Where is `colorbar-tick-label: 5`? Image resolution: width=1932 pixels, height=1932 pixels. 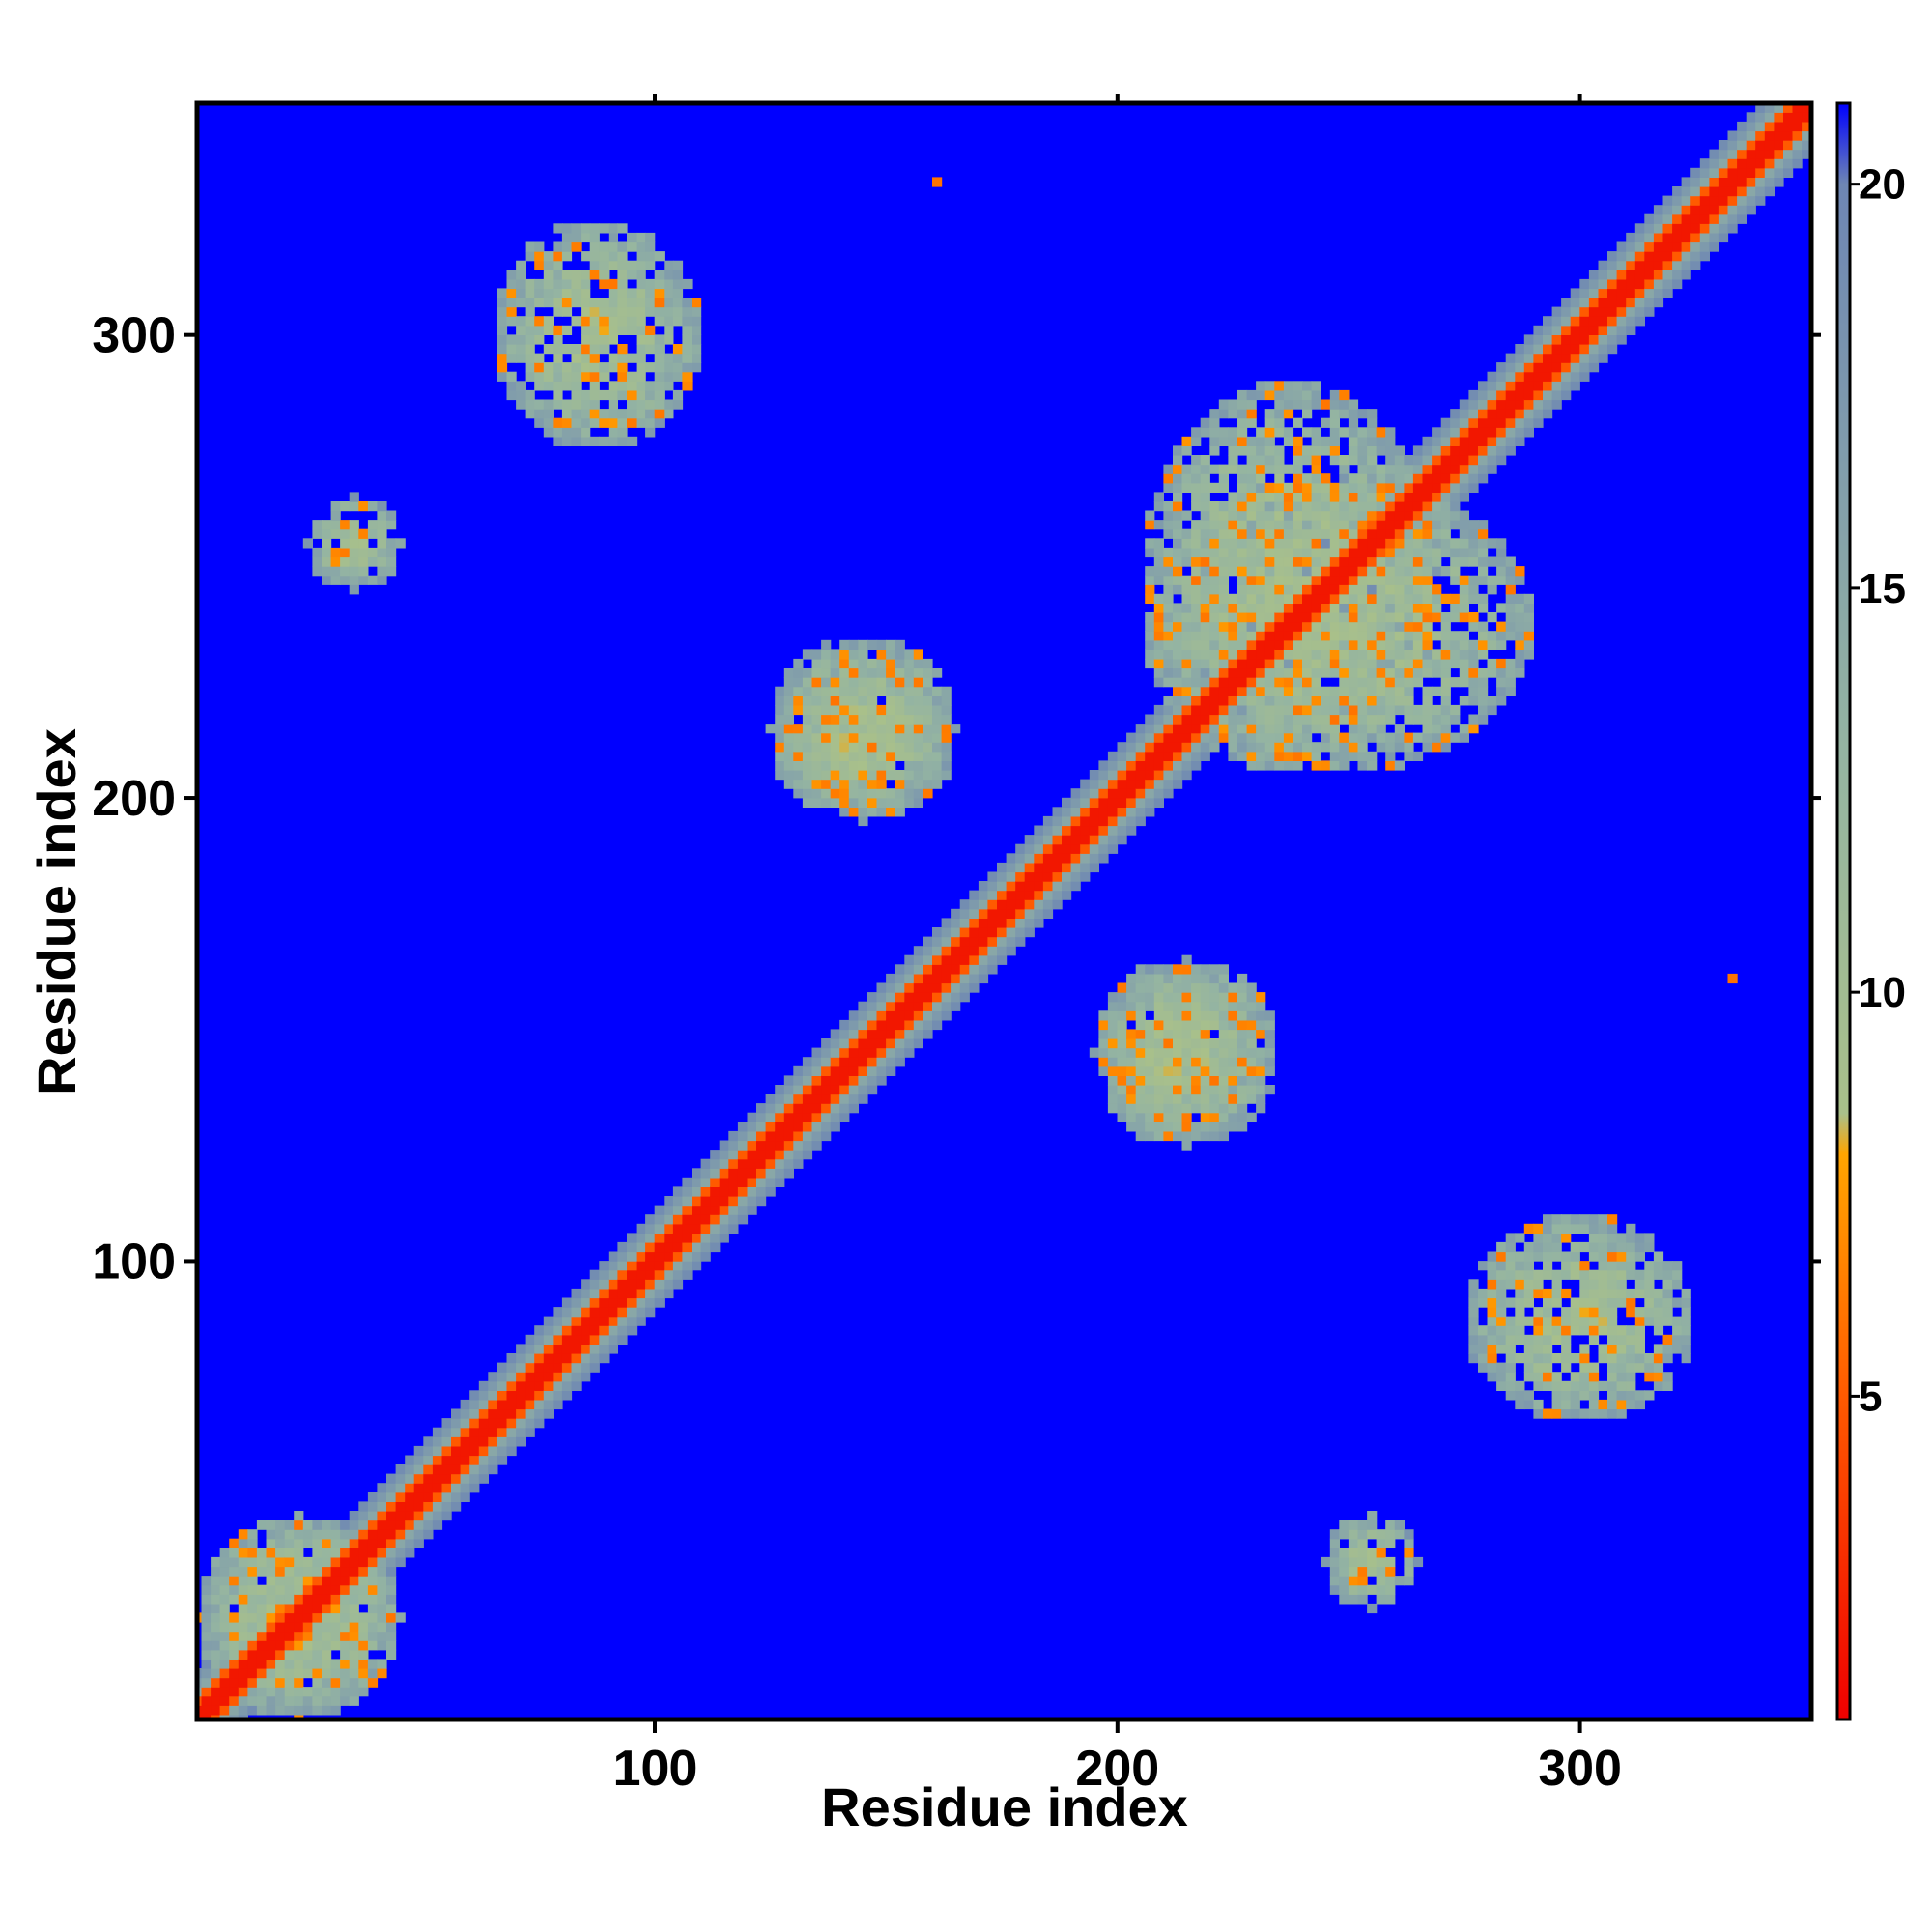 colorbar-tick-label: 5 is located at coordinates (1870, 1396).